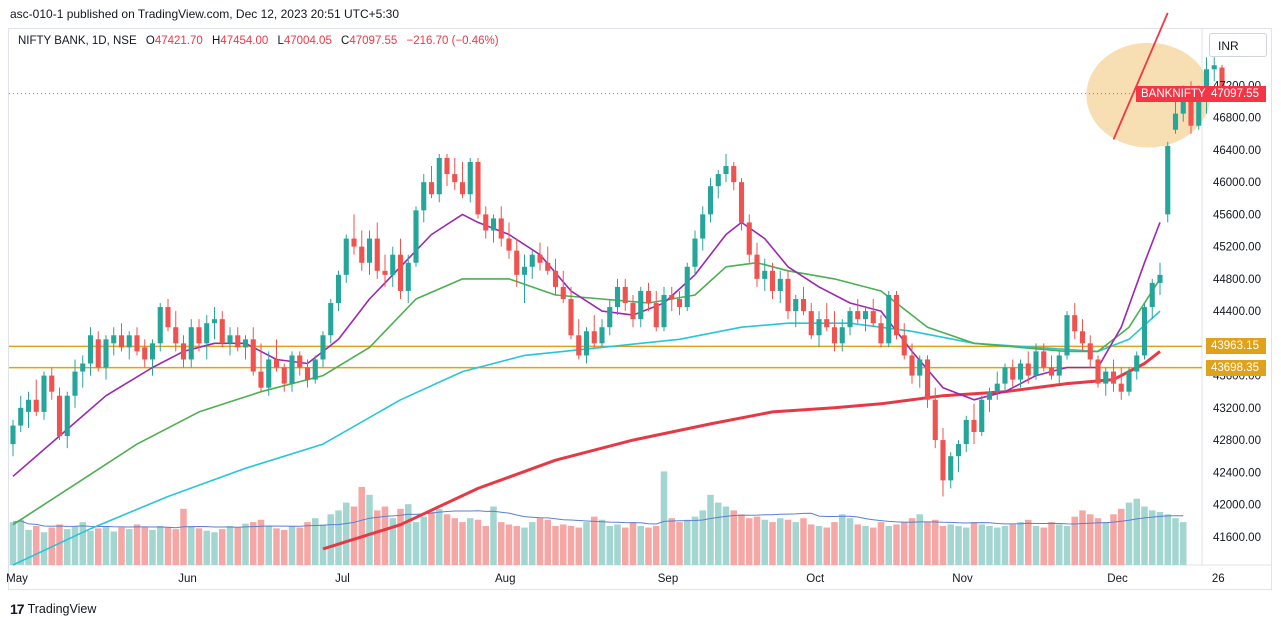 The width and height of the screenshot is (1281, 627). Describe the element at coordinates (53, 609) in the screenshot. I see `footer-branding: 17 TradingView` at that location.